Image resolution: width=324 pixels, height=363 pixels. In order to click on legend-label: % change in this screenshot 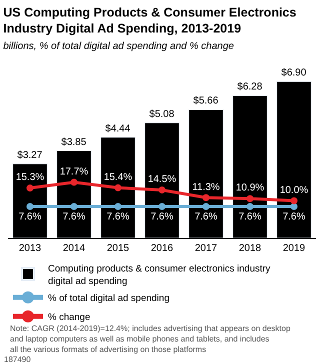, I will do `click(69, 318)`.